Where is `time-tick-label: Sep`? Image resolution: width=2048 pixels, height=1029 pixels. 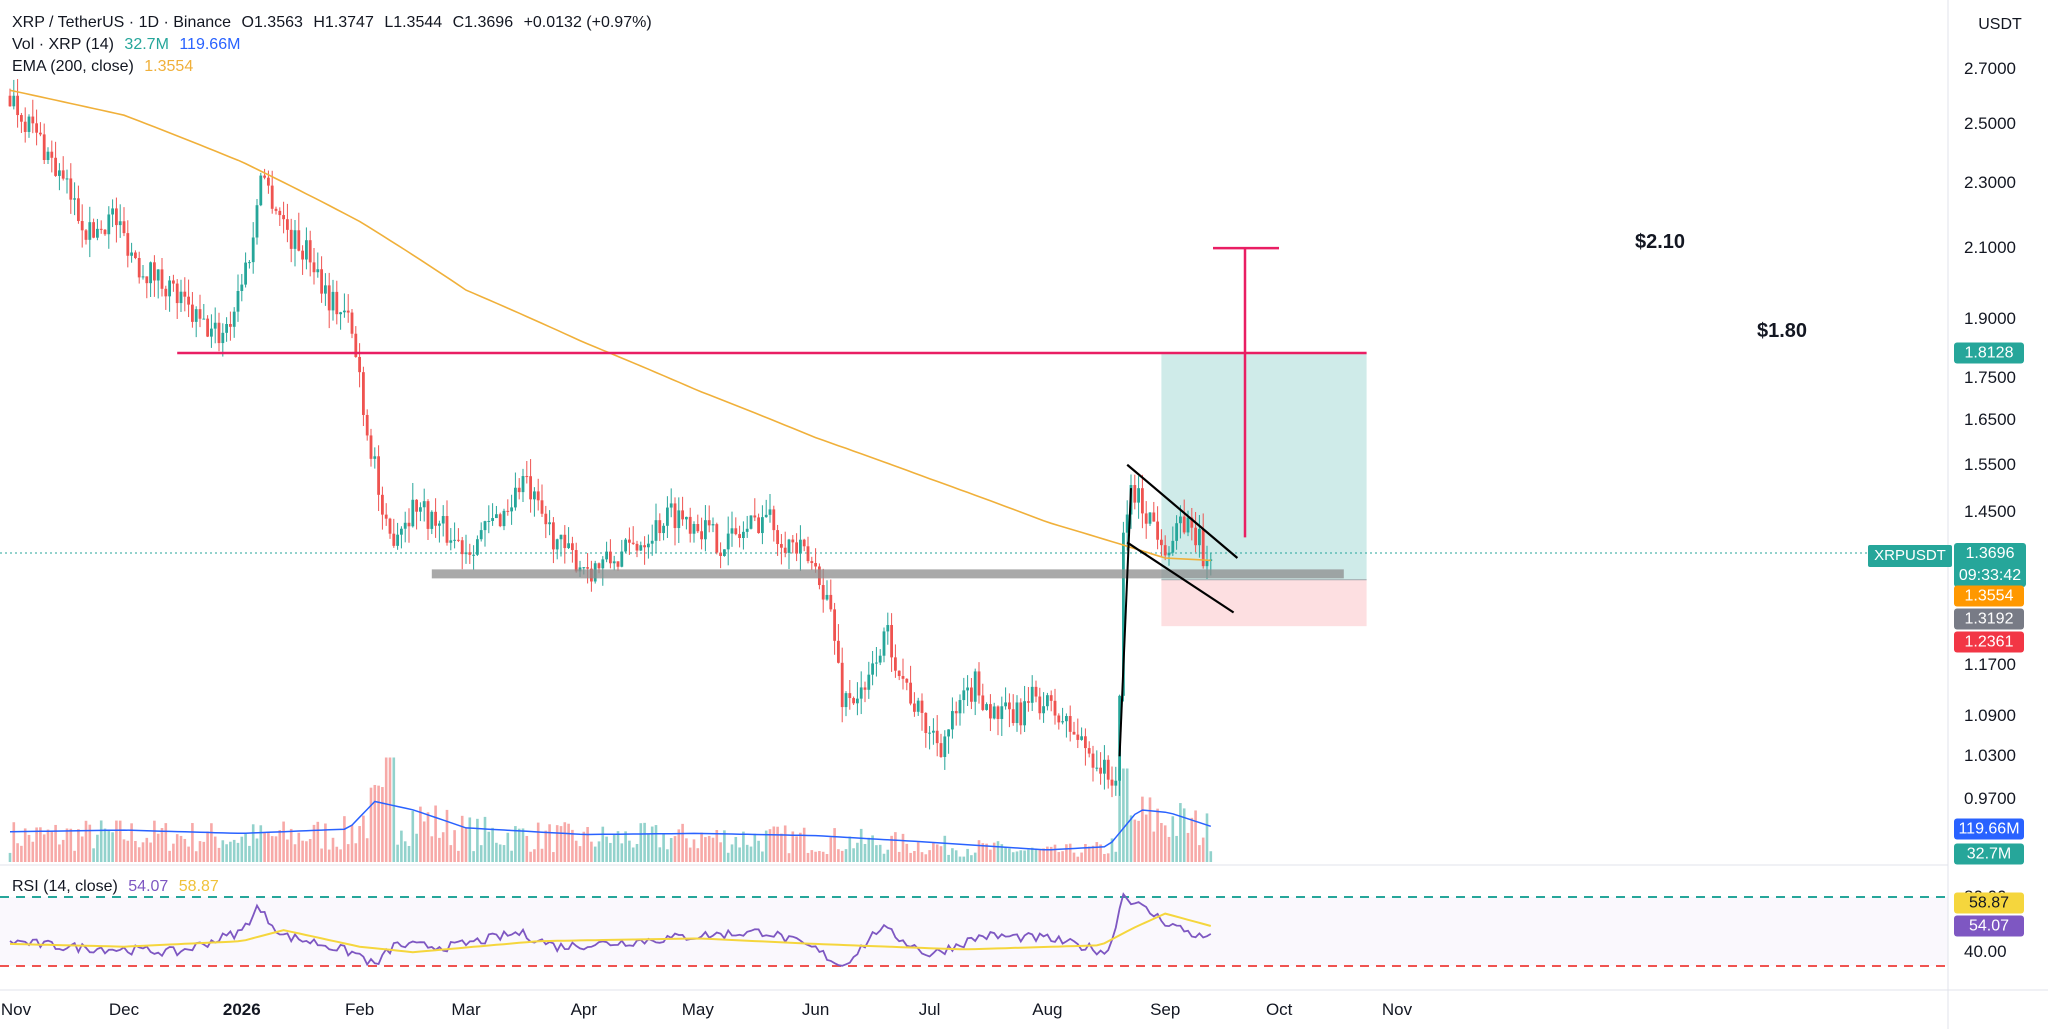 time-tick-label: Sep is located at coordinates (1165, 1009).